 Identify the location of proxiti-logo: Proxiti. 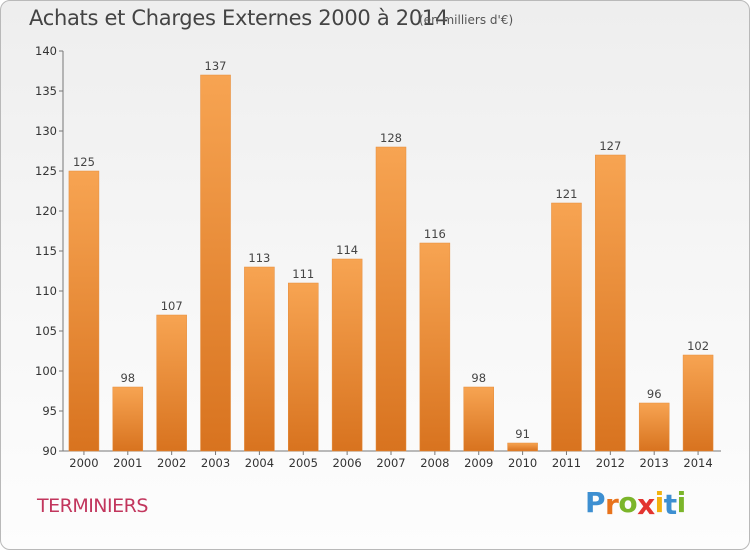
(636, 503).